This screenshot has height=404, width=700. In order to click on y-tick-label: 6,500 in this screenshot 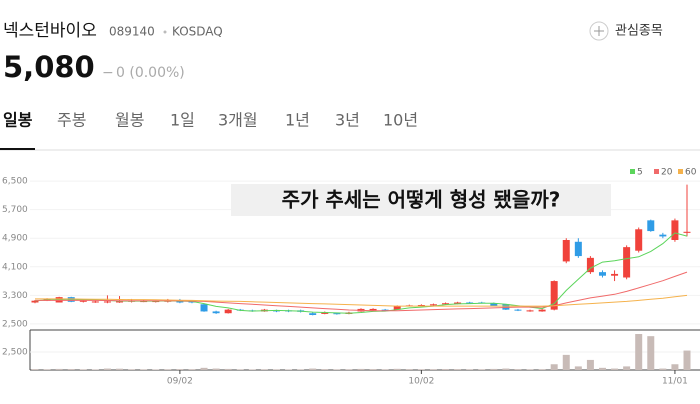, I will do `click(15, 182)`.